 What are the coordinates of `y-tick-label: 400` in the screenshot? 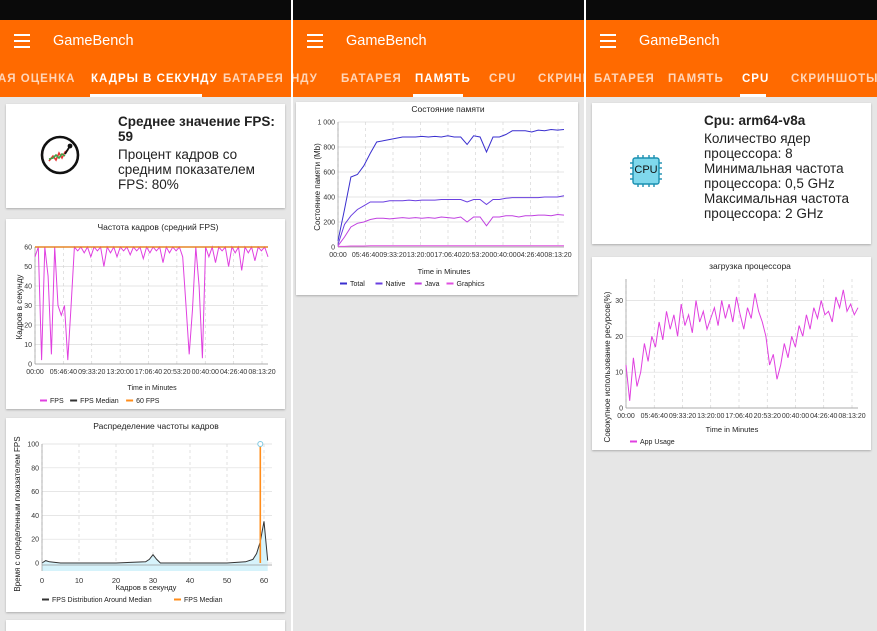 It's located at (329, 198).